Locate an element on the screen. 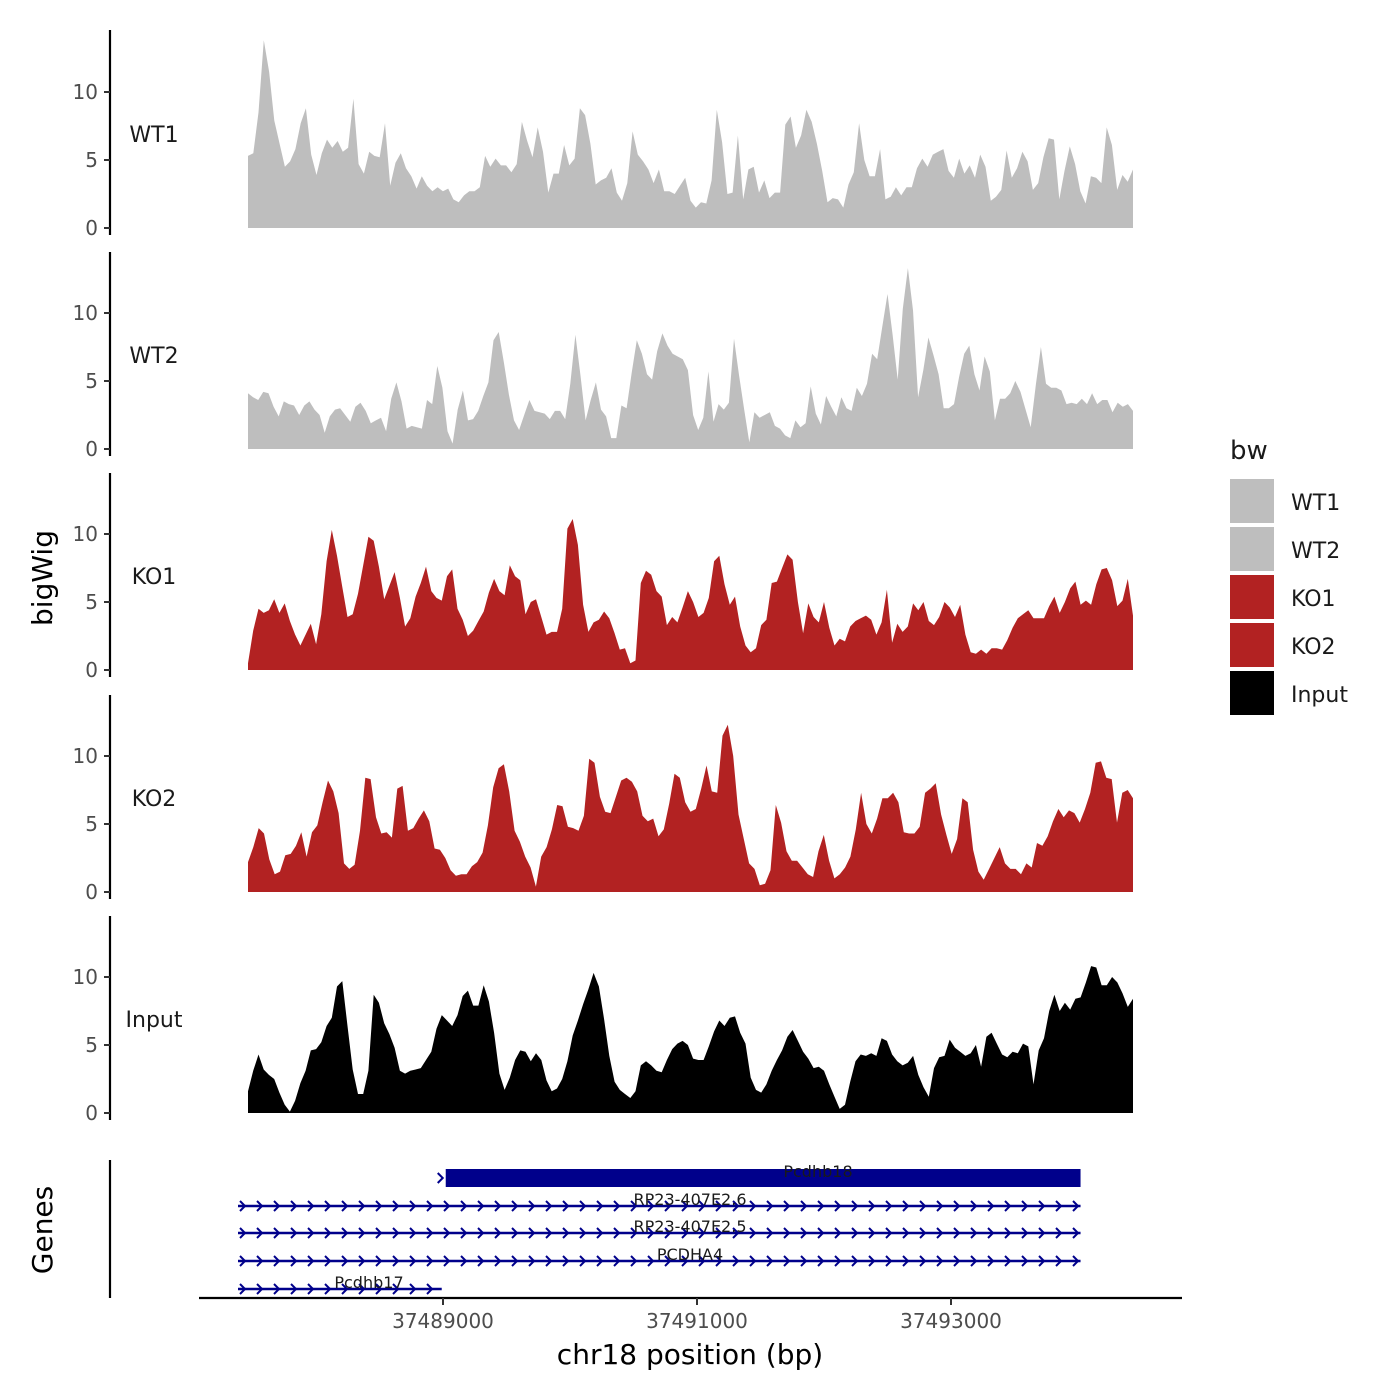 This screenshot has width=1400, height=1400. gene-pcdhb17: Pcdhb17 is located at coordinates (340, 1284).